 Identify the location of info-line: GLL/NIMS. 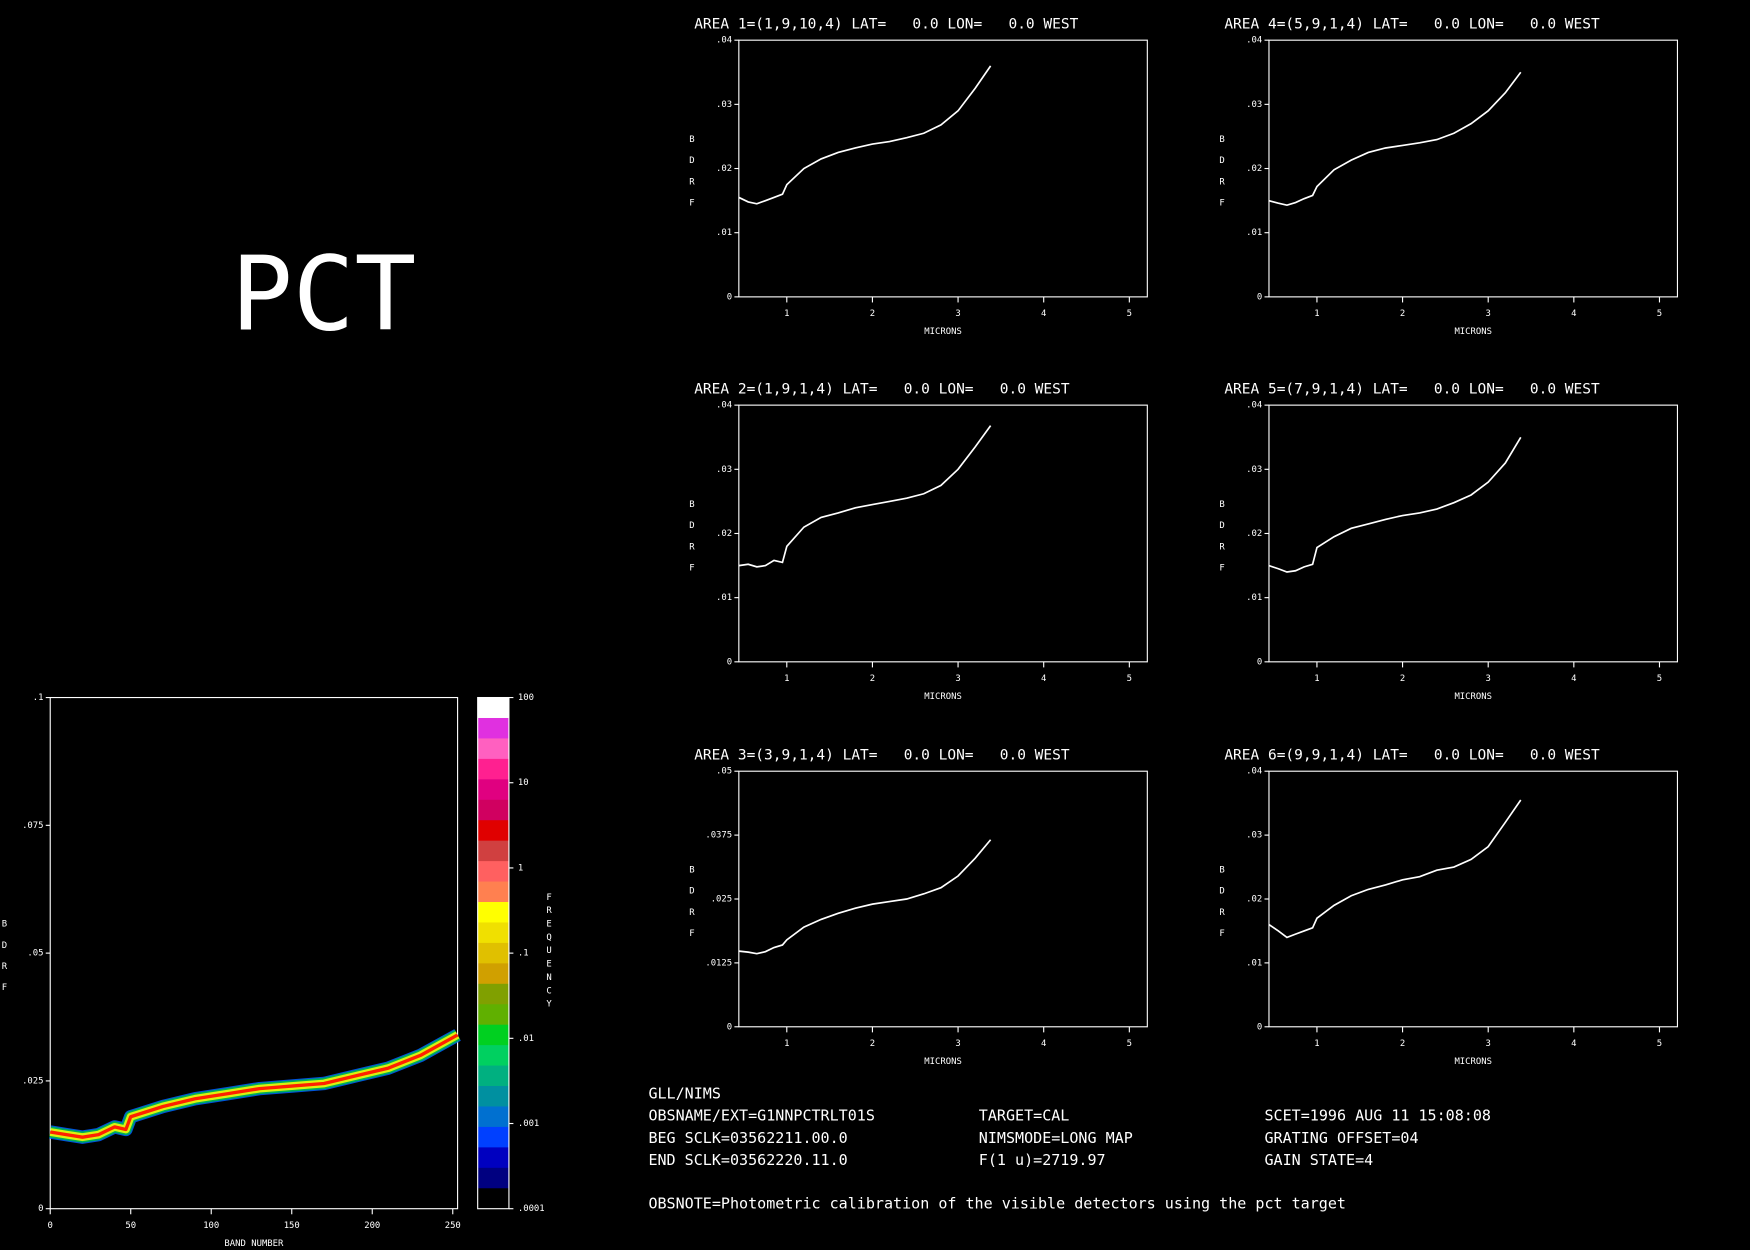
(684, 1093).